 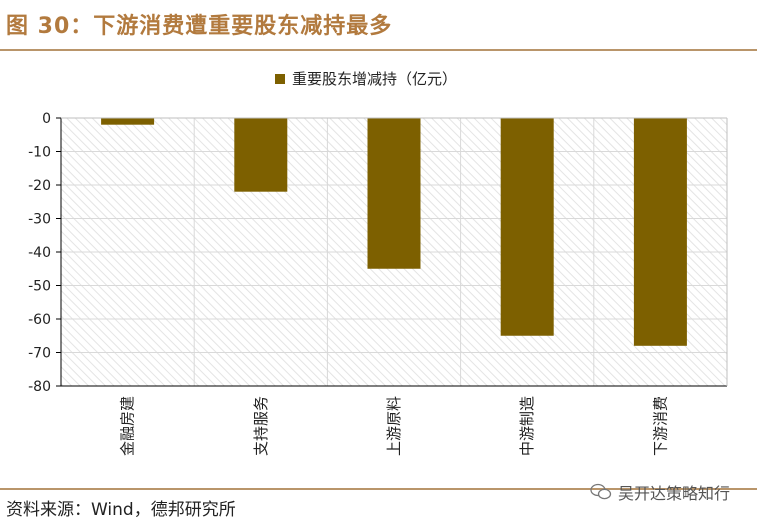 What do you see at coordinates (39, 287) in the screenshot?
I see `y-tick-label: -50` at bounding box center [39, 287].